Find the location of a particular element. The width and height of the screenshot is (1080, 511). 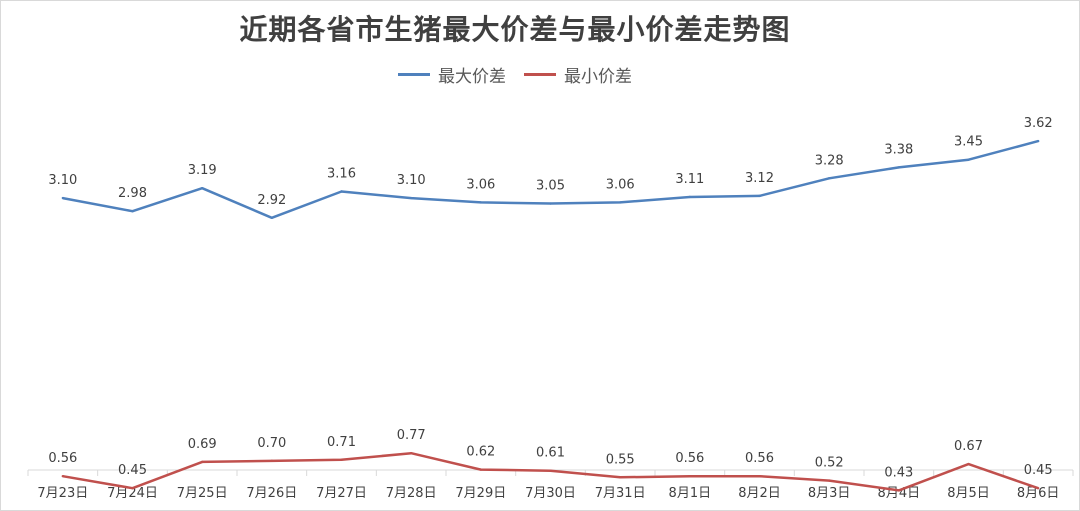

x-tick-label: 8月2日 is located at coordinates (759, 493).